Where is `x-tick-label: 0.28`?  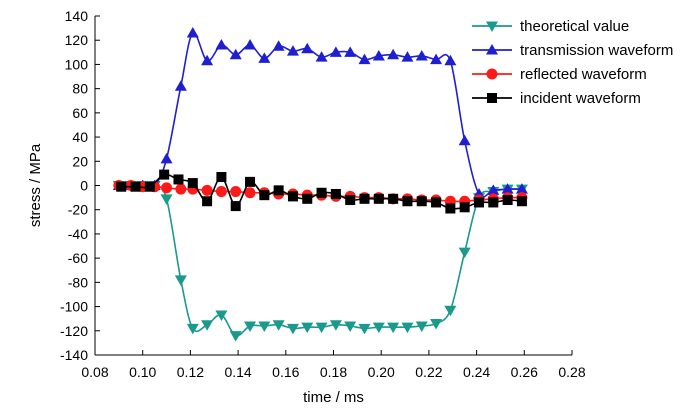
x-tick-label: 0.28 is located at coordinates (571, 372).